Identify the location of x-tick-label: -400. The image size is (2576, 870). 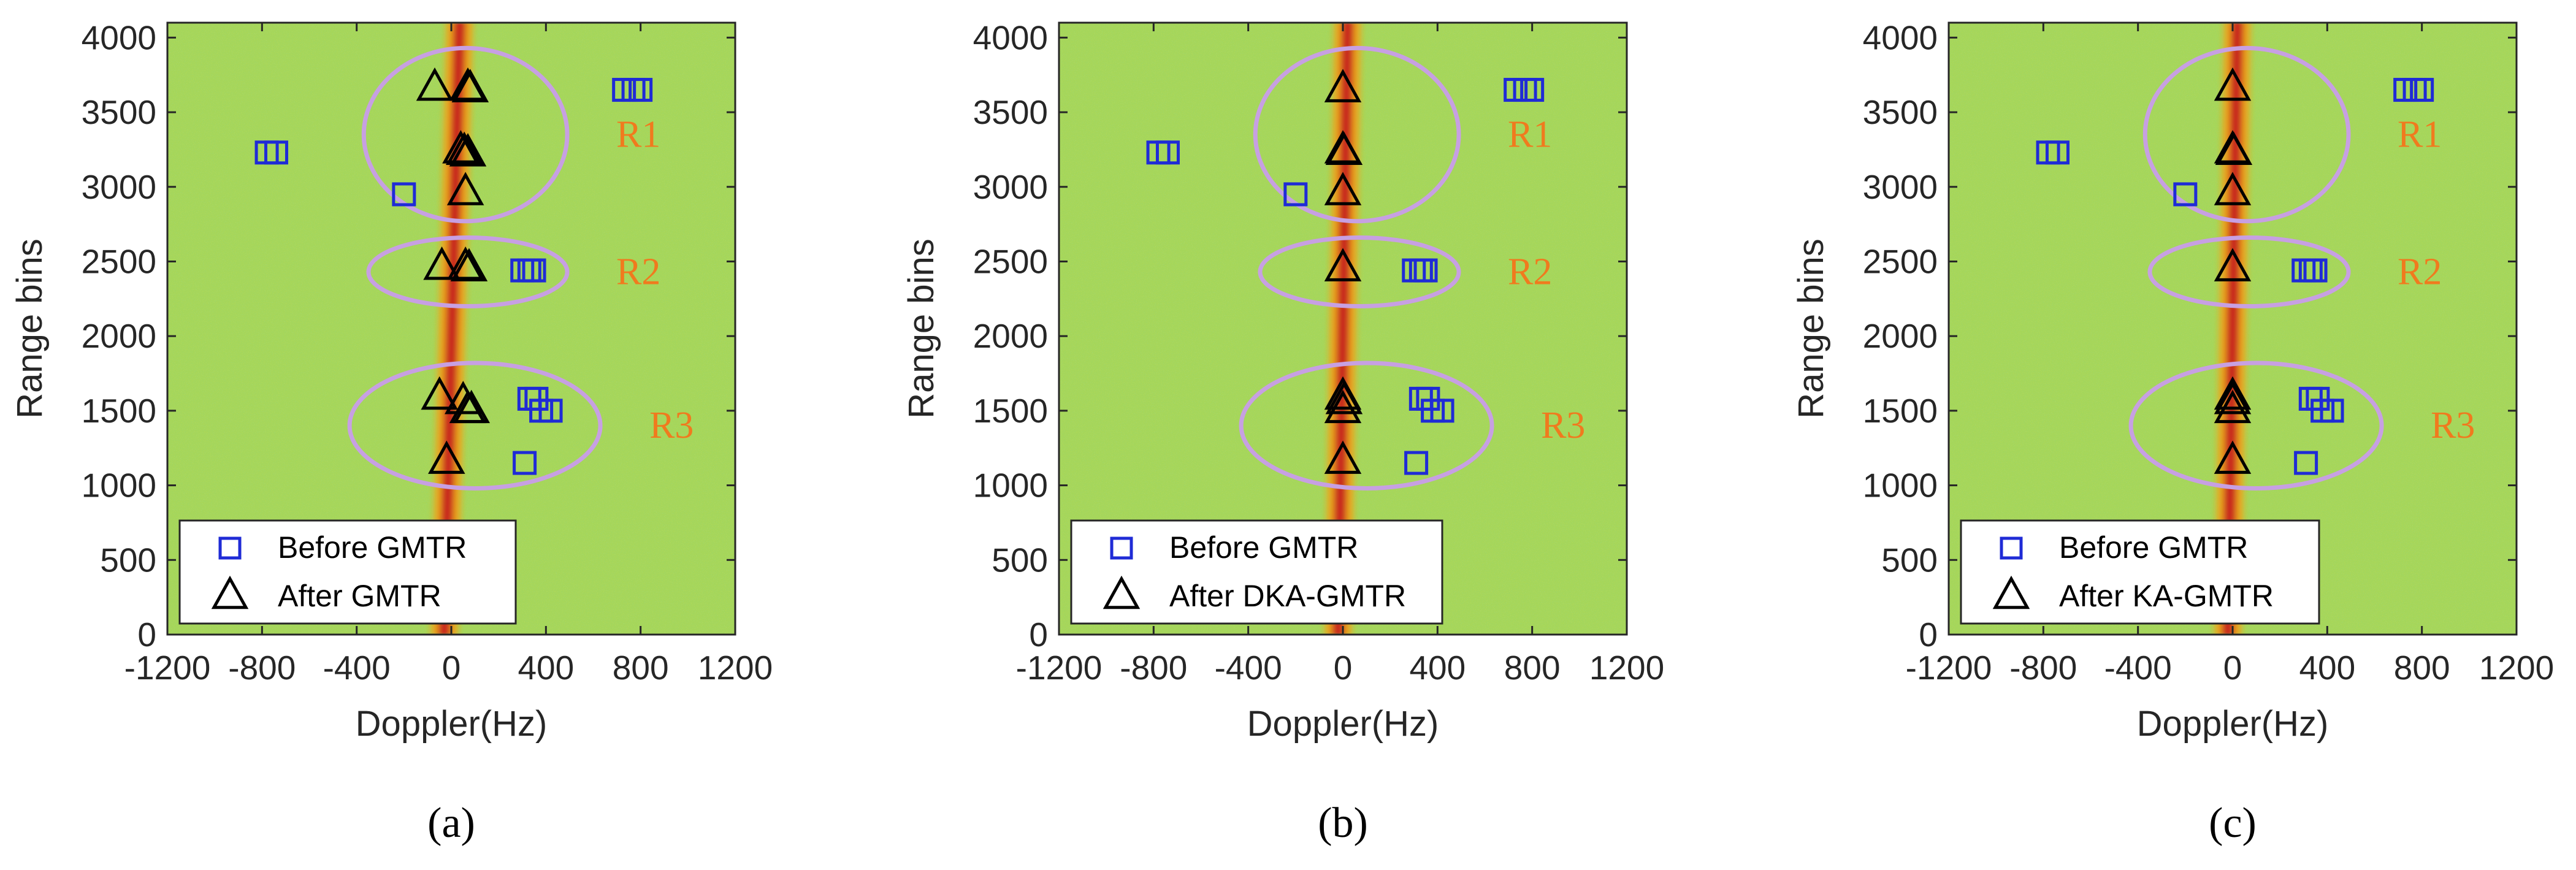
(2138, 668).